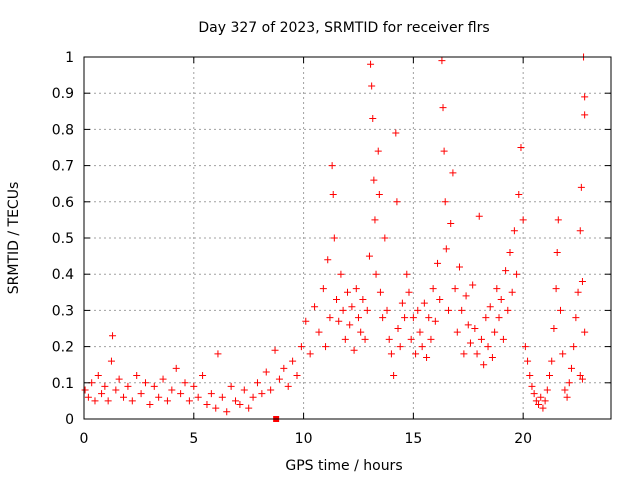 The width and height of the screenshot is (640, 480). I want to click on y-tick-label: 0.4, so click(63, 275).